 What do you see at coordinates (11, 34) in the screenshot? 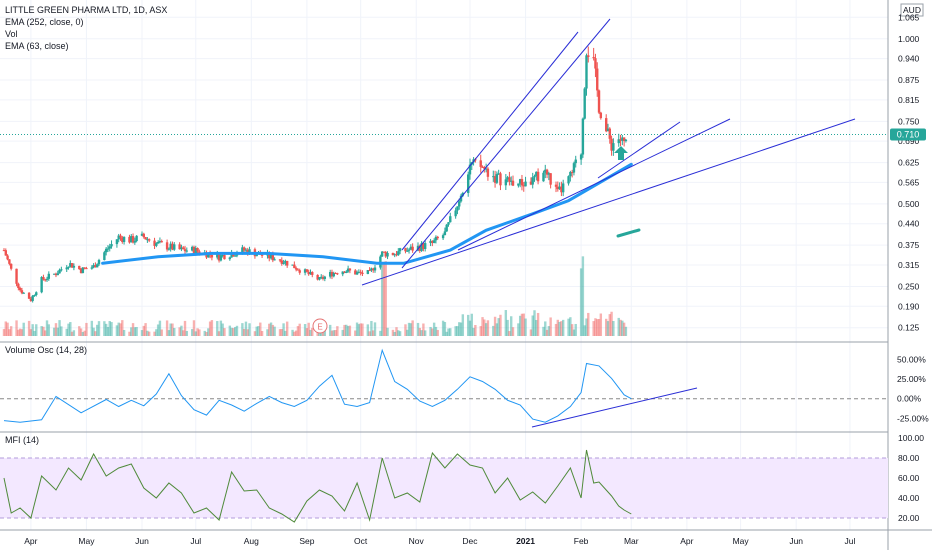
I see `indicator-vol: Vol` at bounding box center [11, 34].